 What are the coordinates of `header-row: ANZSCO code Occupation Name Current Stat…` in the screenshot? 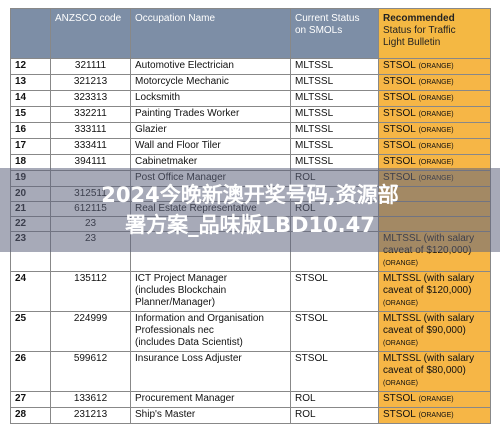 It's located at (250, 33).